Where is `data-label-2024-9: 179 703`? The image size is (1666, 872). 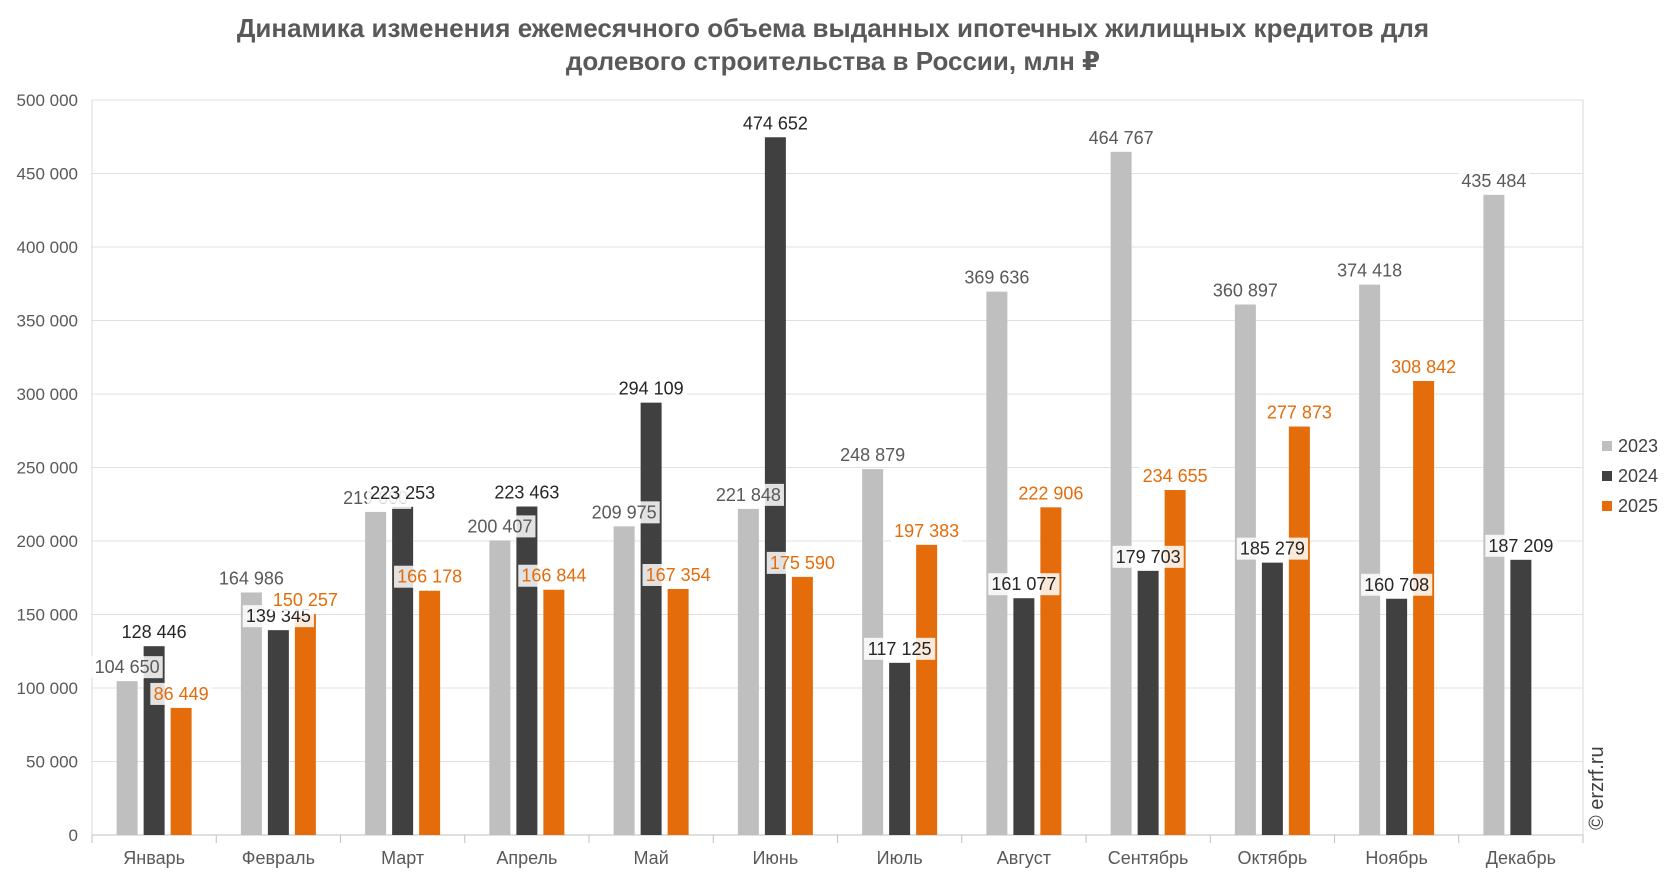
data-label-2024-9: 179 703 is located at coordinates (1148, 557).